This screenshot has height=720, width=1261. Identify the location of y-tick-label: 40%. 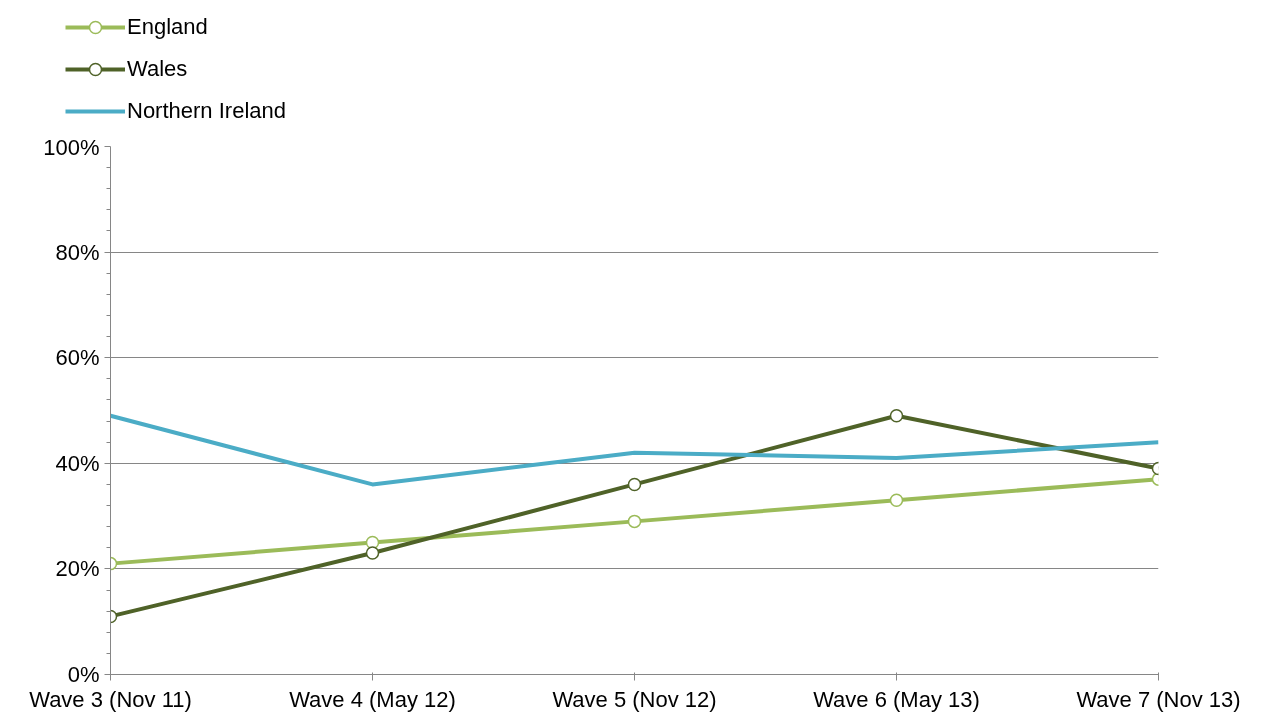
(77, 463).